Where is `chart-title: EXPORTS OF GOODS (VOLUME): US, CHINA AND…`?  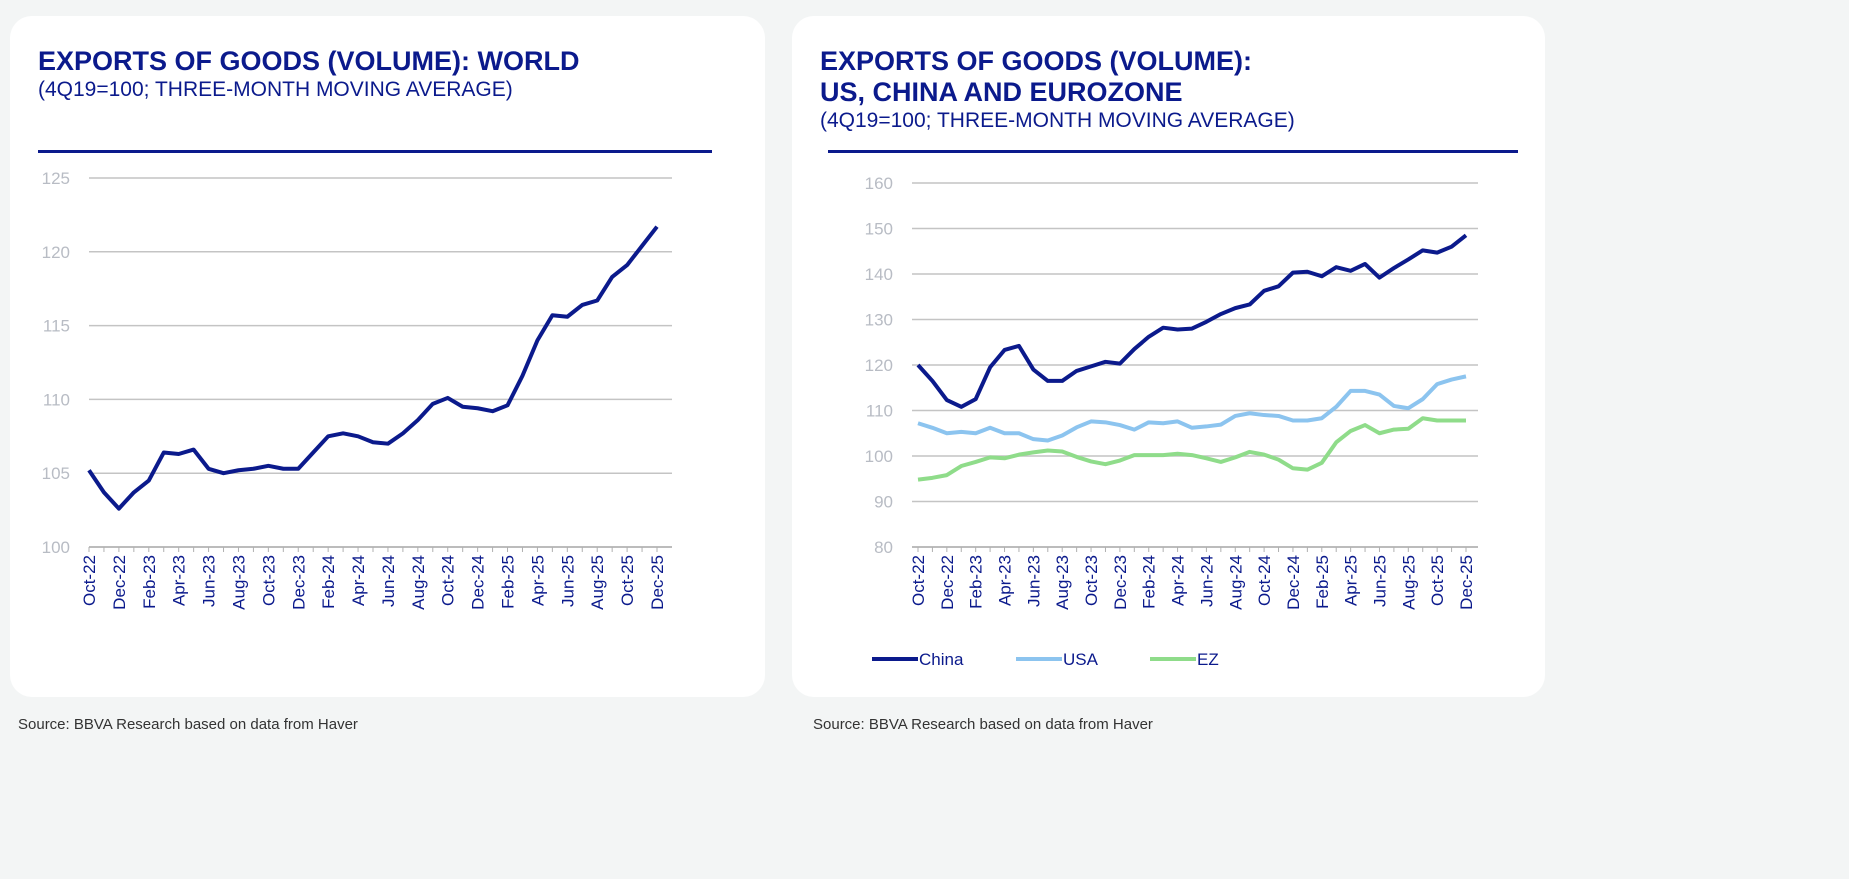
chart-title: EXPORTS OF GOODS (VOLUME): US, CHINA AND… is located at coordinates (1057, 90).